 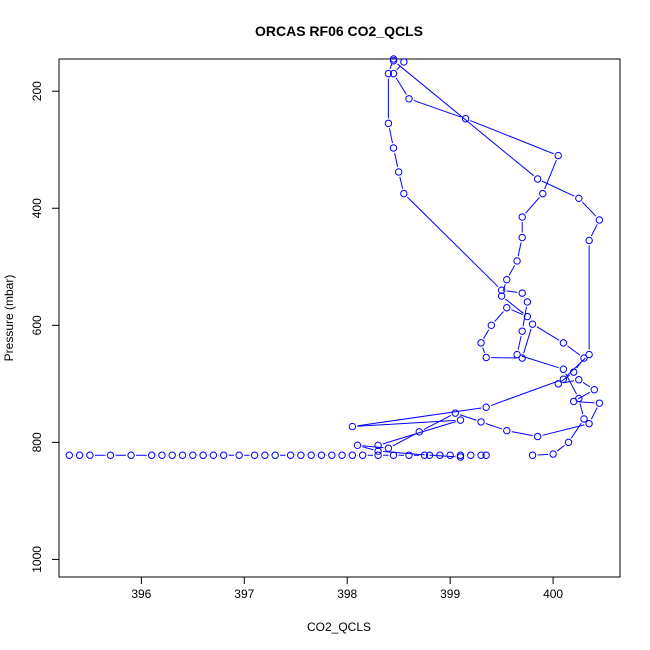 I want to click on y-axis-label: Pressure (mbar), so click(x=9, y=318).